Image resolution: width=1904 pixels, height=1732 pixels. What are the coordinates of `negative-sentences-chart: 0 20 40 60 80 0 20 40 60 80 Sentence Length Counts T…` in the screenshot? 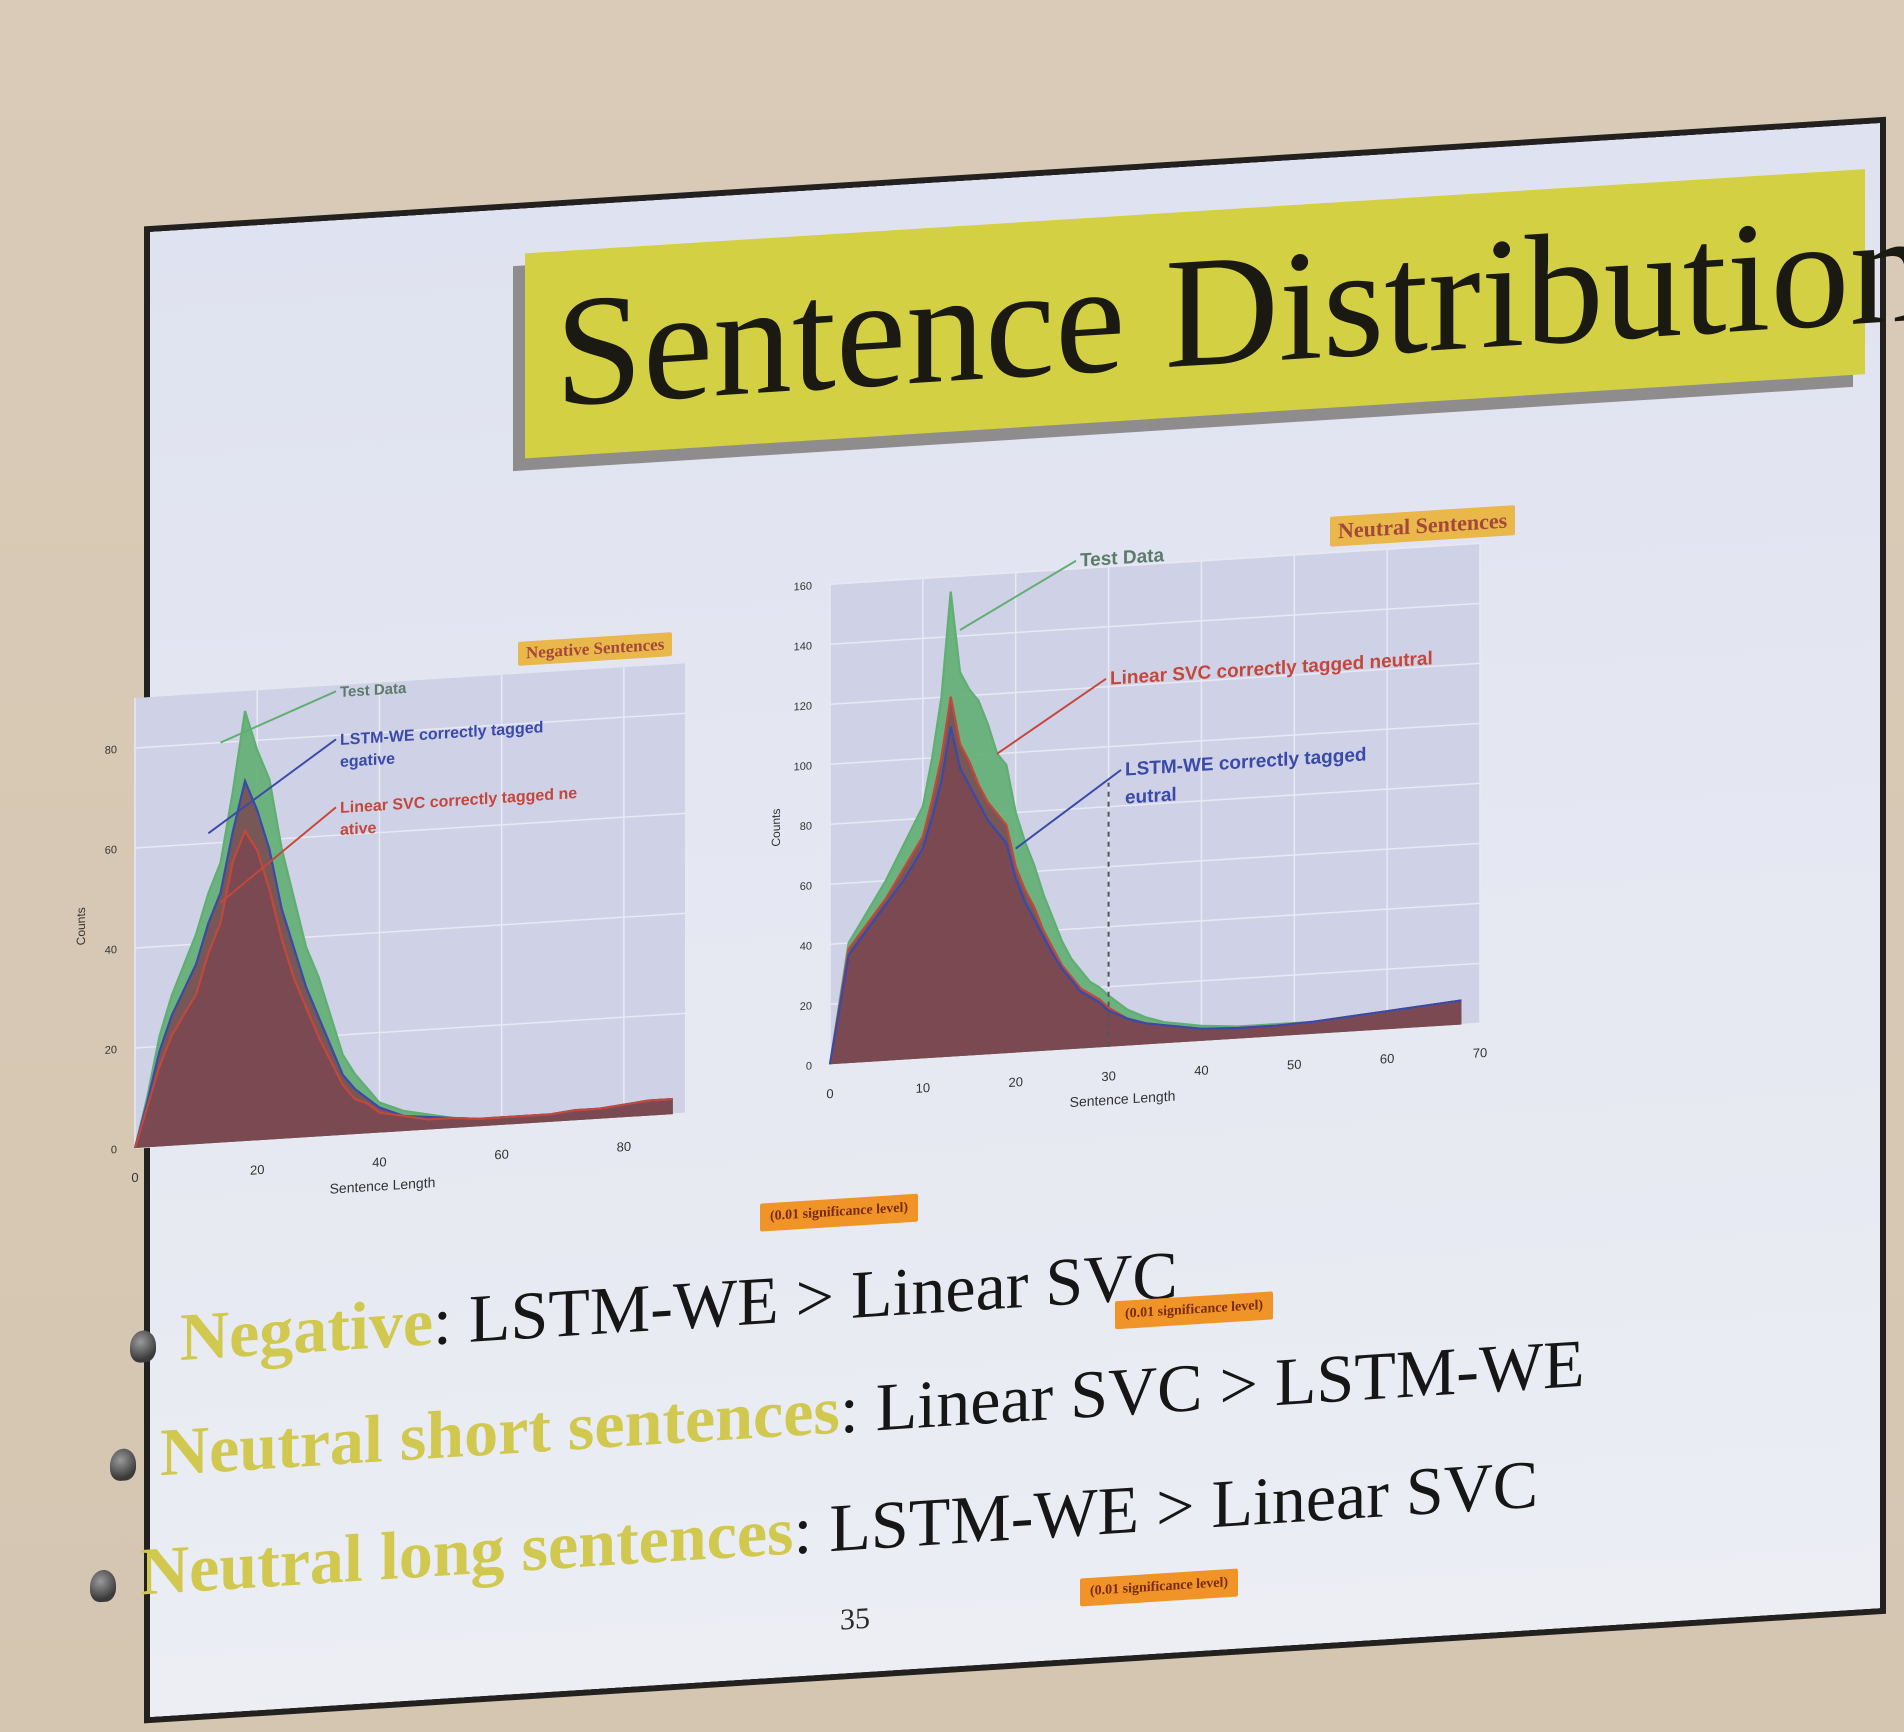 It's located at (379, 930).